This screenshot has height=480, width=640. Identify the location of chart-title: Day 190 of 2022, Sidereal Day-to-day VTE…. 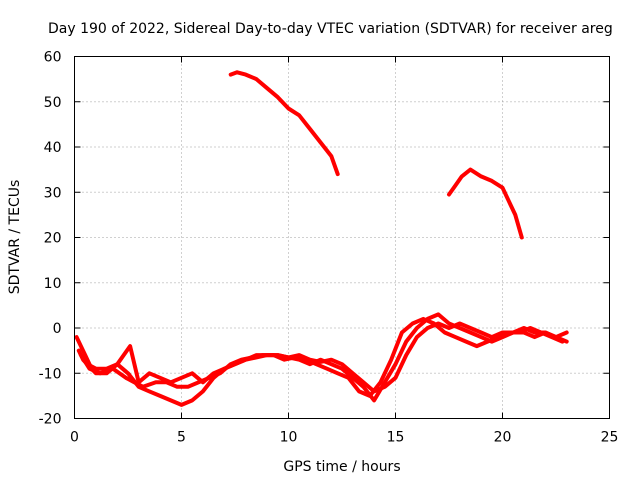
(330, 29).